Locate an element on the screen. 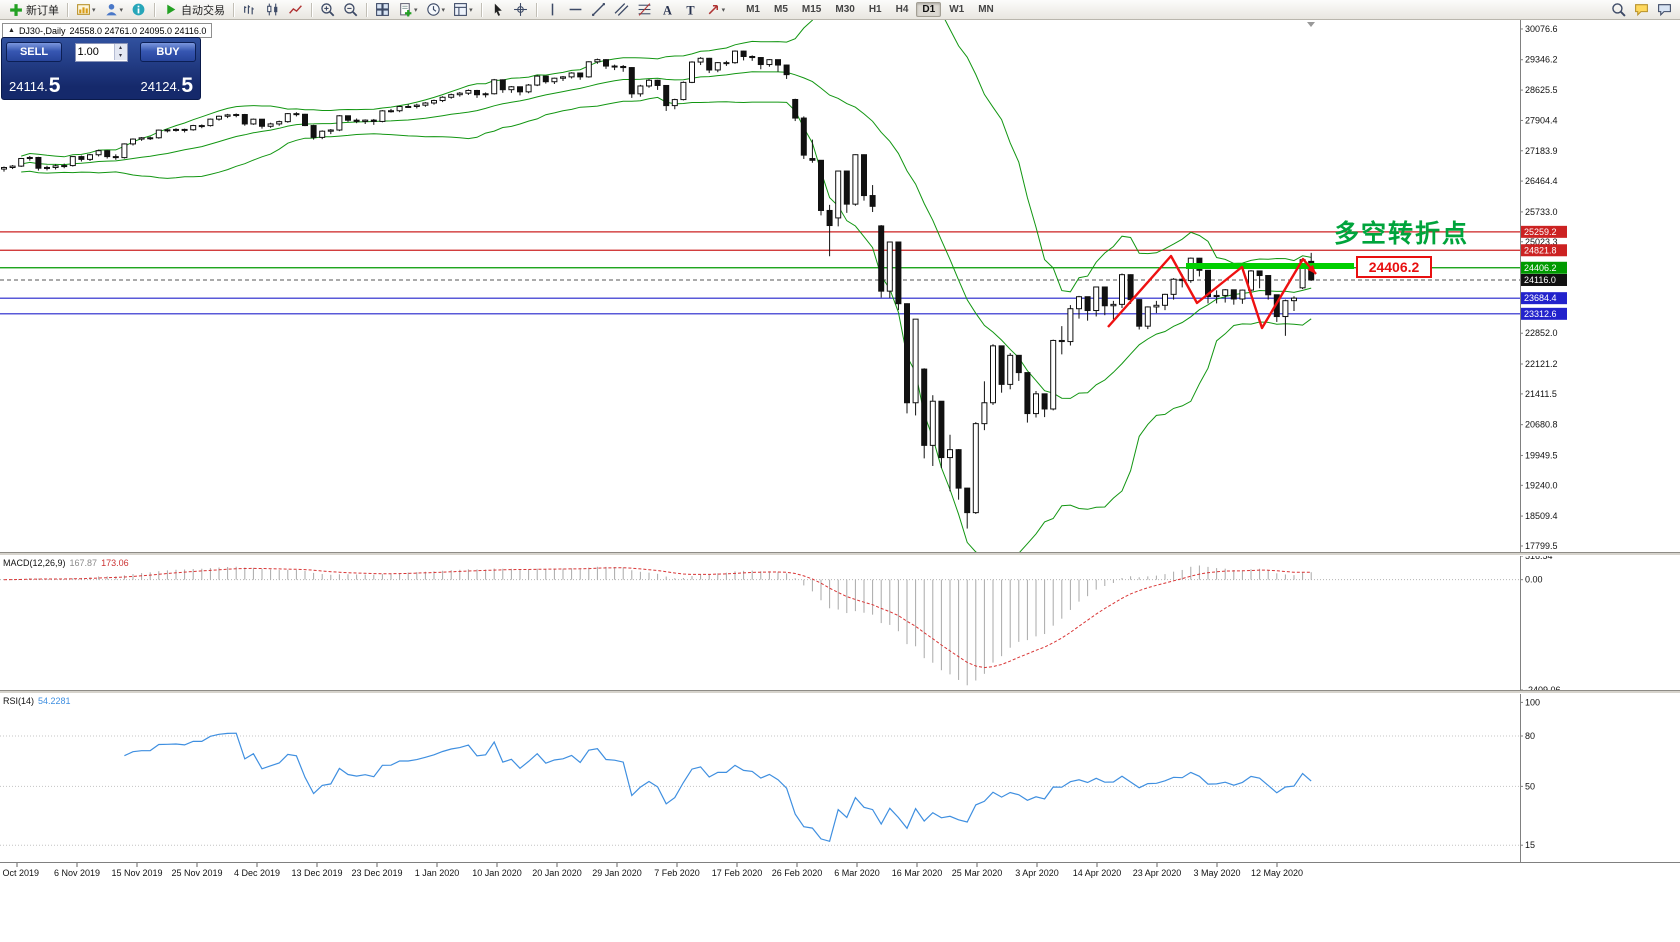 The image size is (1680, 942). svg-text: 3 May 2020 is located at coordinates (1216, 873).